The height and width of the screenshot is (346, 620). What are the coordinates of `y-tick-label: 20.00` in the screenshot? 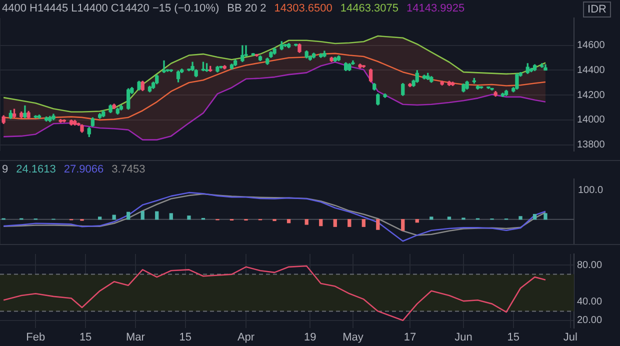 It's located at (589, 320).